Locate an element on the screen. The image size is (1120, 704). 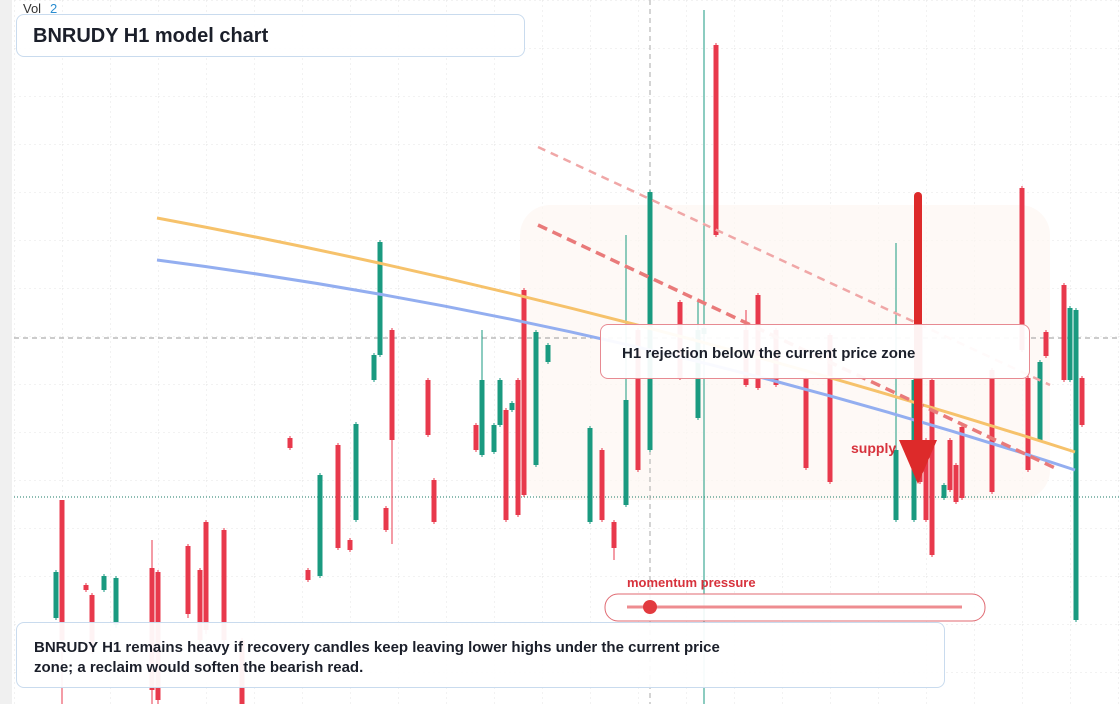
volume-label: Vol is located at coordinates (32, 8).